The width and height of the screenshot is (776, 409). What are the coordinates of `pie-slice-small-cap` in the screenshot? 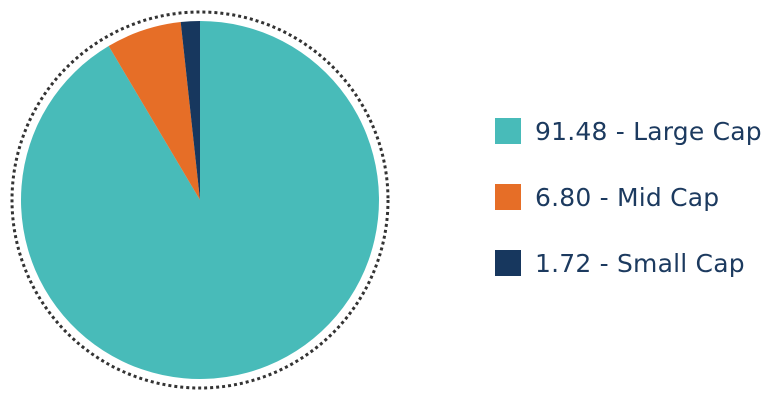 It's located at (190, 110).